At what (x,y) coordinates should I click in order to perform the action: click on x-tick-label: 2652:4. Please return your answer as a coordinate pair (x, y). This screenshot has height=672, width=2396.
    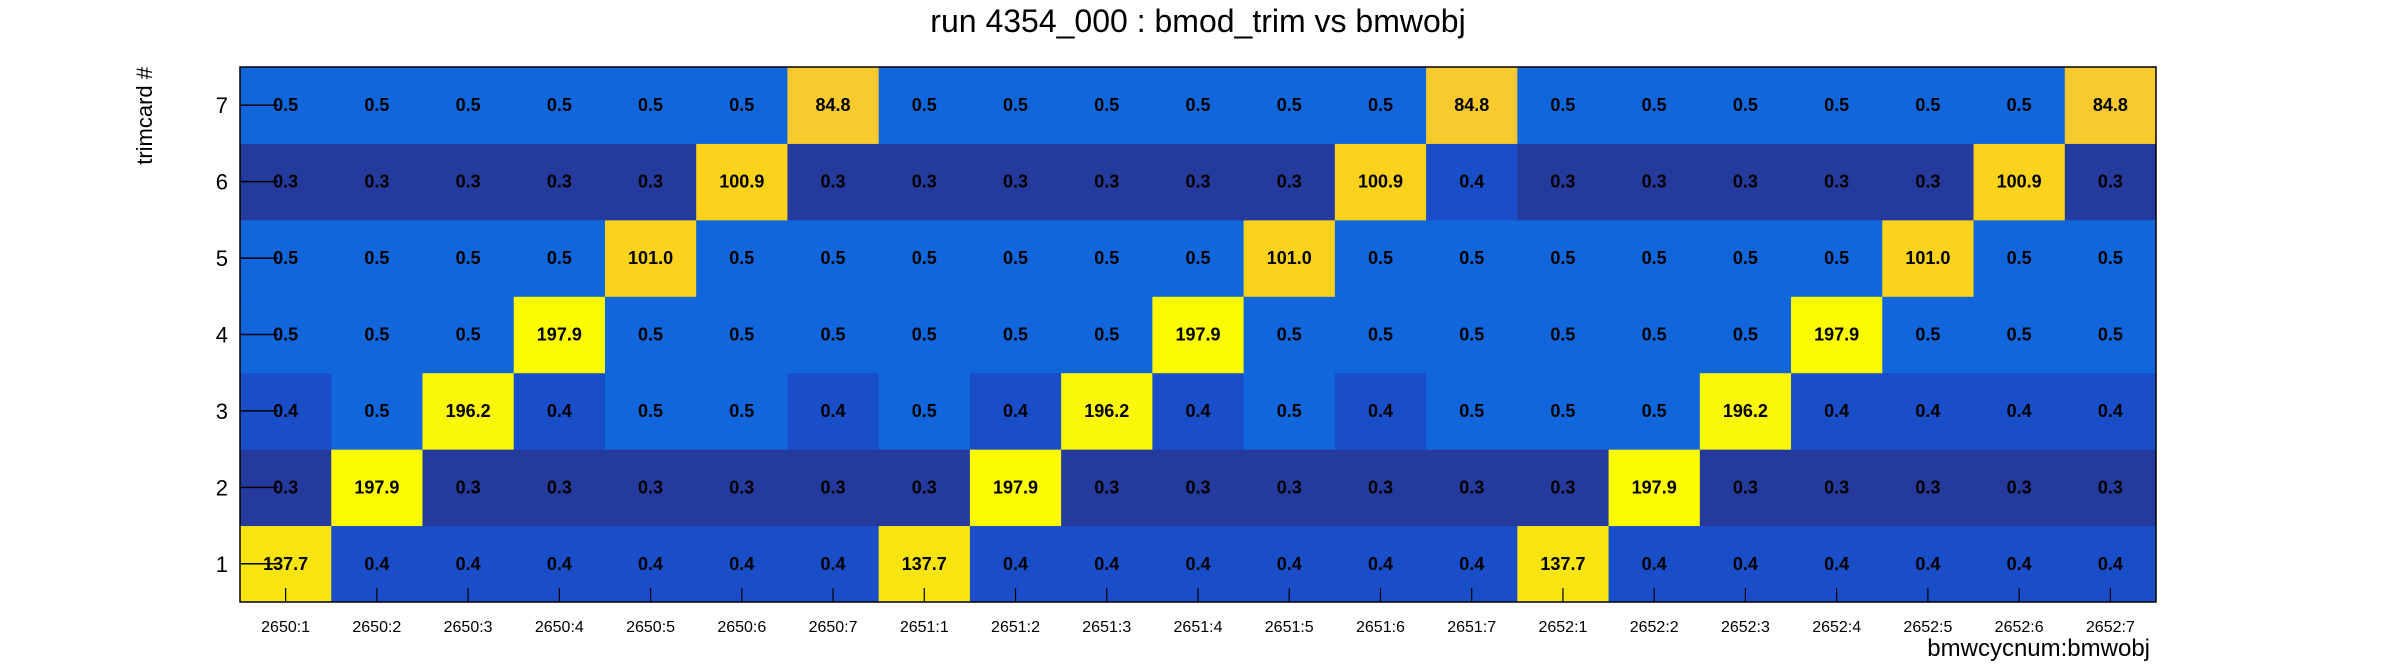
    Looking at the image, I should click on (1836, 627).